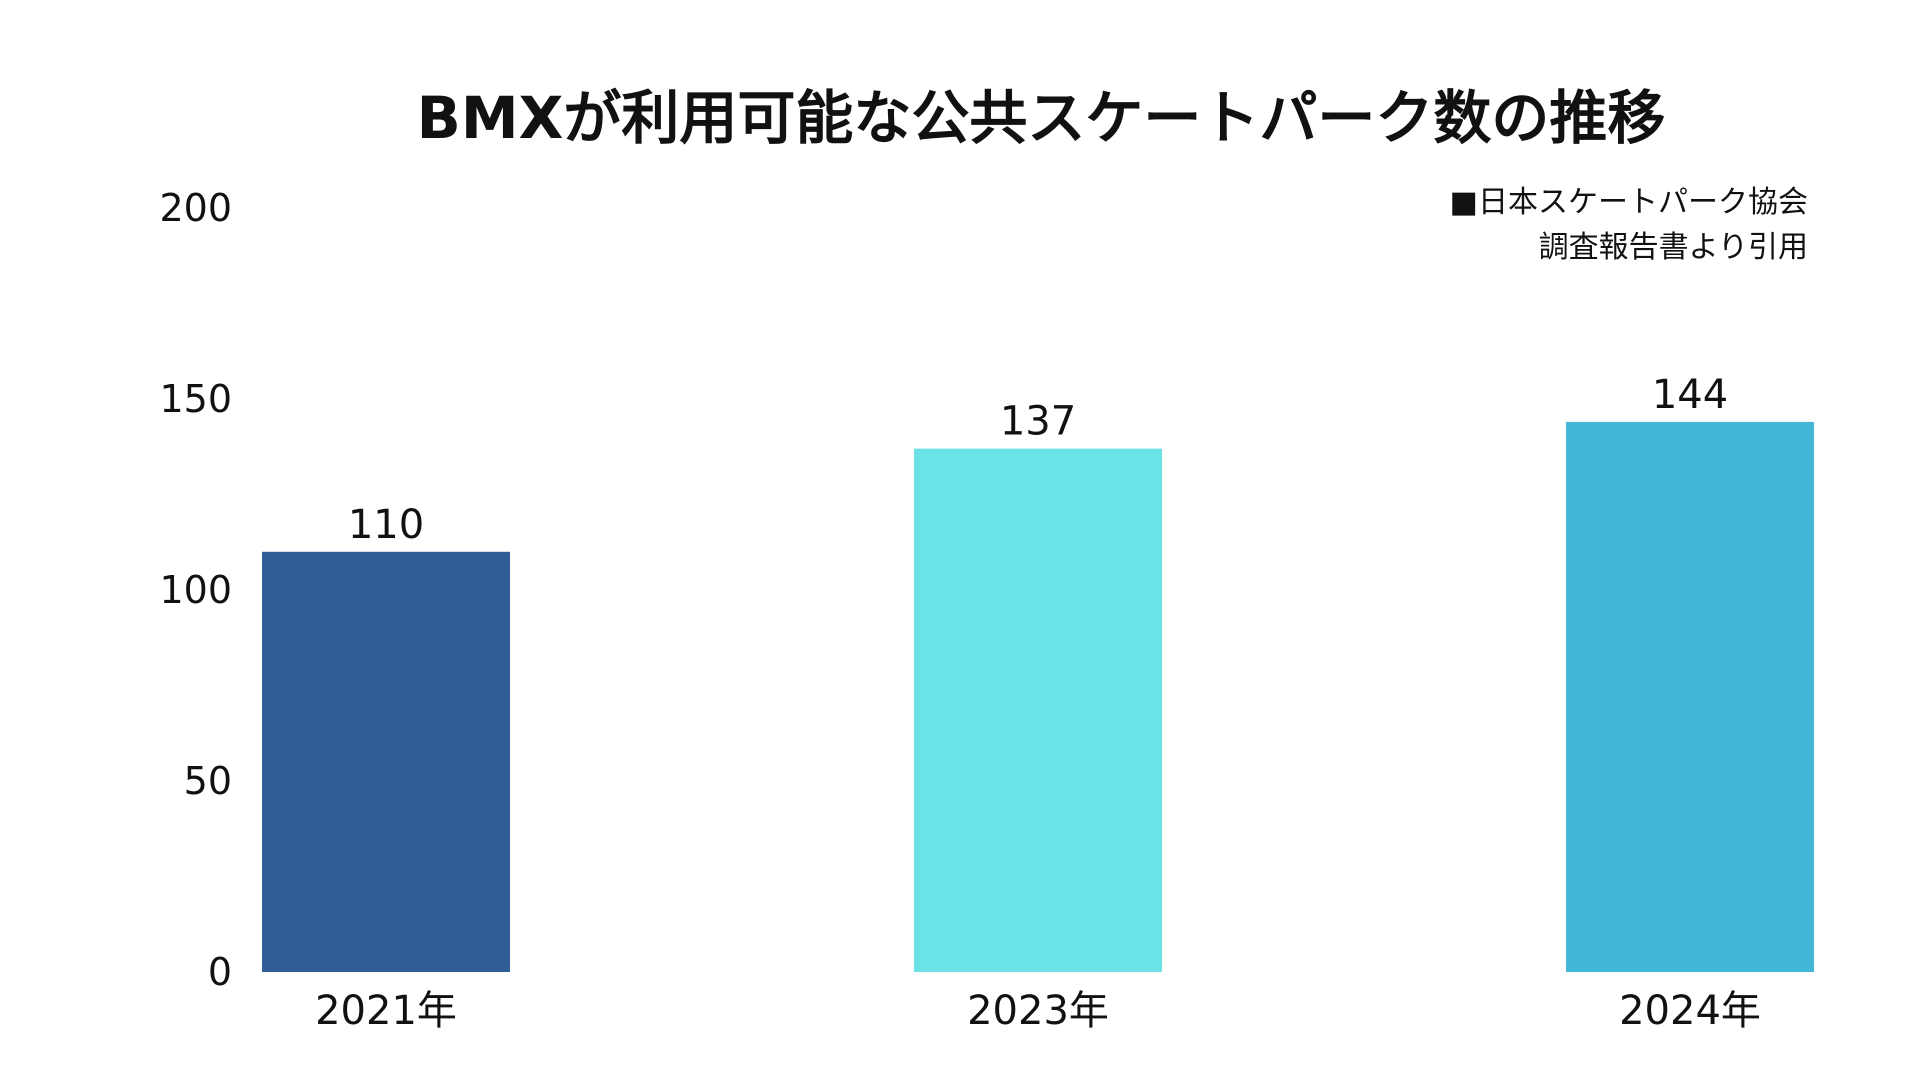 Image resolution: width=1920 pixels, height=1084 pixels. I want to click on source-note: ■日本スケートパーク協会 調査報告書より引用, so click(1629, 225).